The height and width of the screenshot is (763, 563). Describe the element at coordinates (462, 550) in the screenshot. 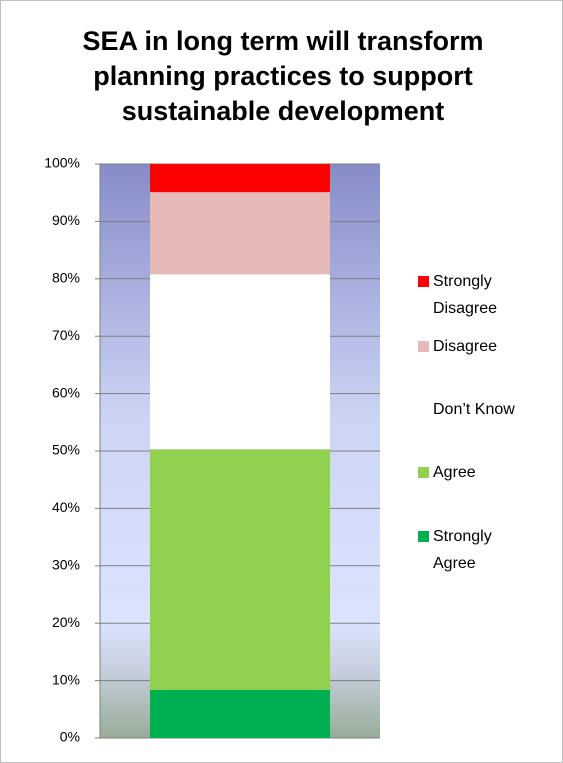

I see `legend-label: Strongly Agree` at that location.